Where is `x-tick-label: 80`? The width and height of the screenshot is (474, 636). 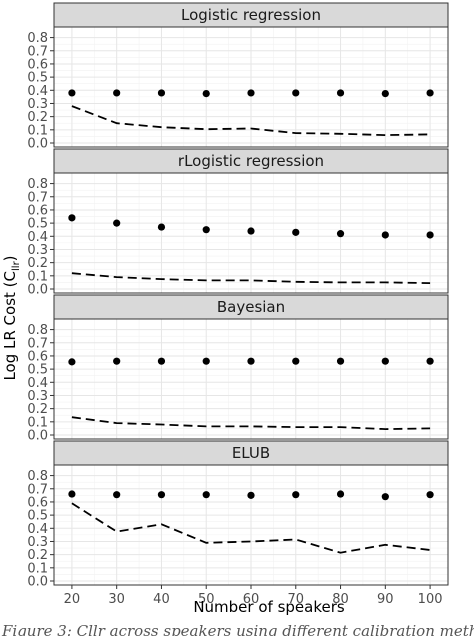 x-tick-label: 80 is located at coordinates (340, 599).